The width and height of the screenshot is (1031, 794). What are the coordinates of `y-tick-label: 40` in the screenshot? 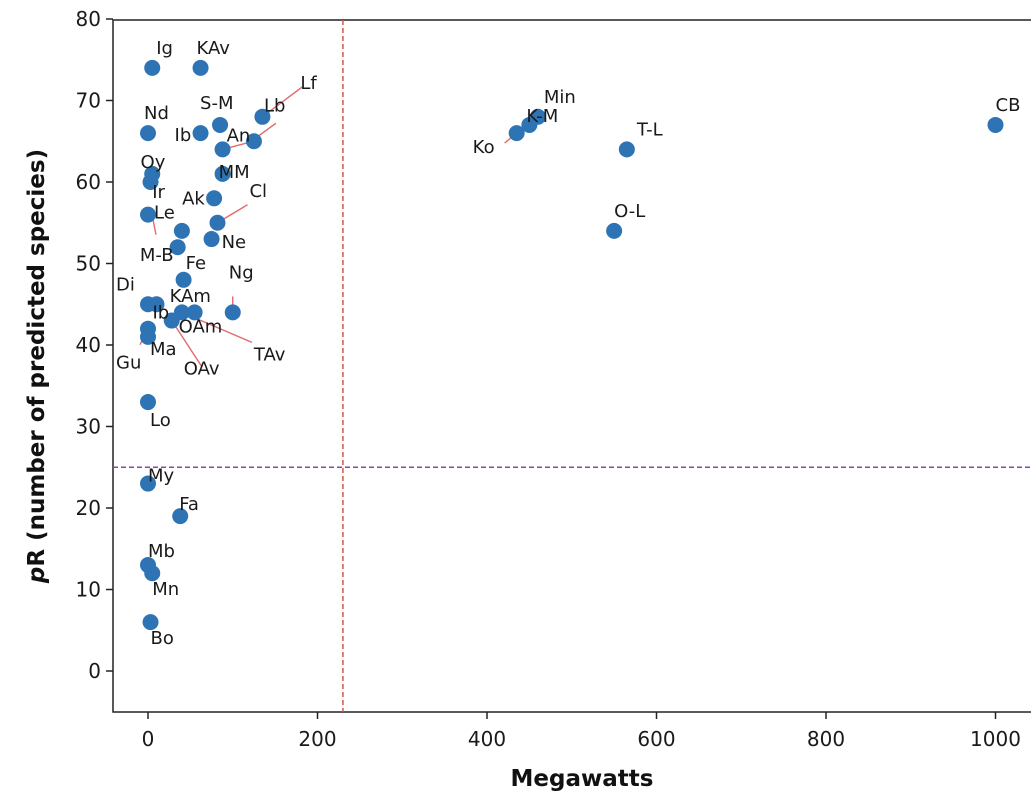 It's located at (88, 345).